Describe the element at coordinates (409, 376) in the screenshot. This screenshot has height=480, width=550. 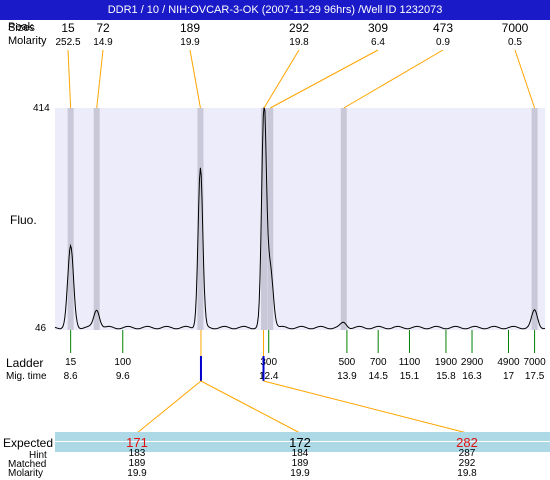
I see `ladder-time-label: 15.1` at that location.